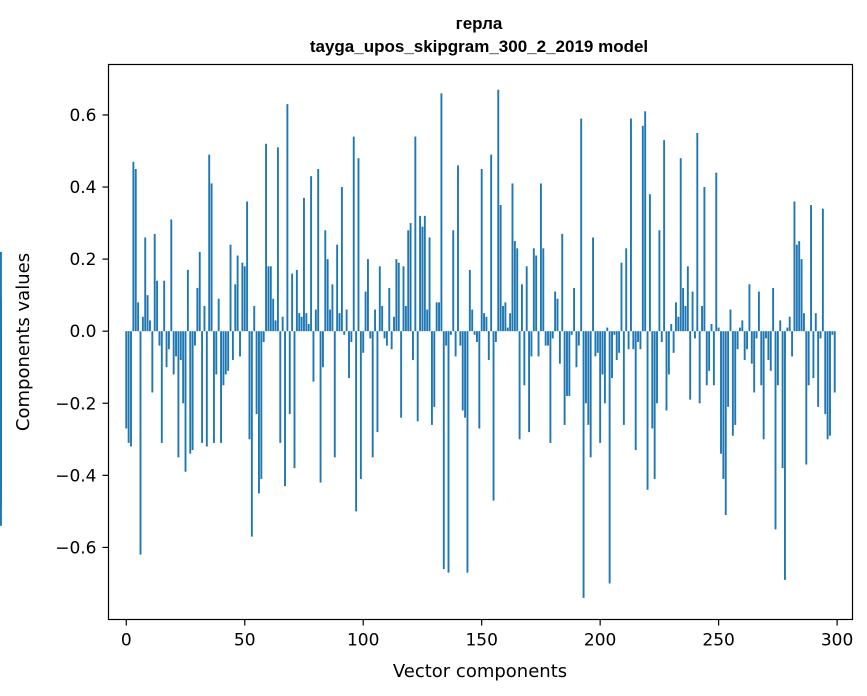 The height and width of the screenshot is (696, 867). I want to click on y-tick-label: −0.4, so click(75, 476).